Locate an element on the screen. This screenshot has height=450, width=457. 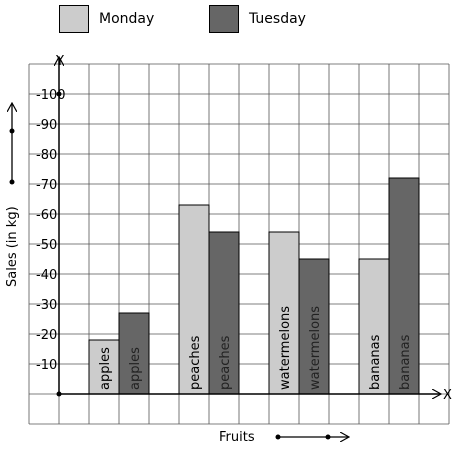
bar-label-bananas-tuesday: bananas is located at coordinates (405, 362).